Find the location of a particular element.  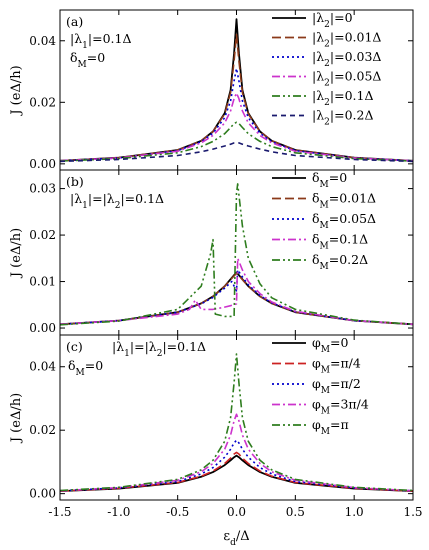

legend-entry-2: δM=0.05Δ is located at coordinates (344, 221).